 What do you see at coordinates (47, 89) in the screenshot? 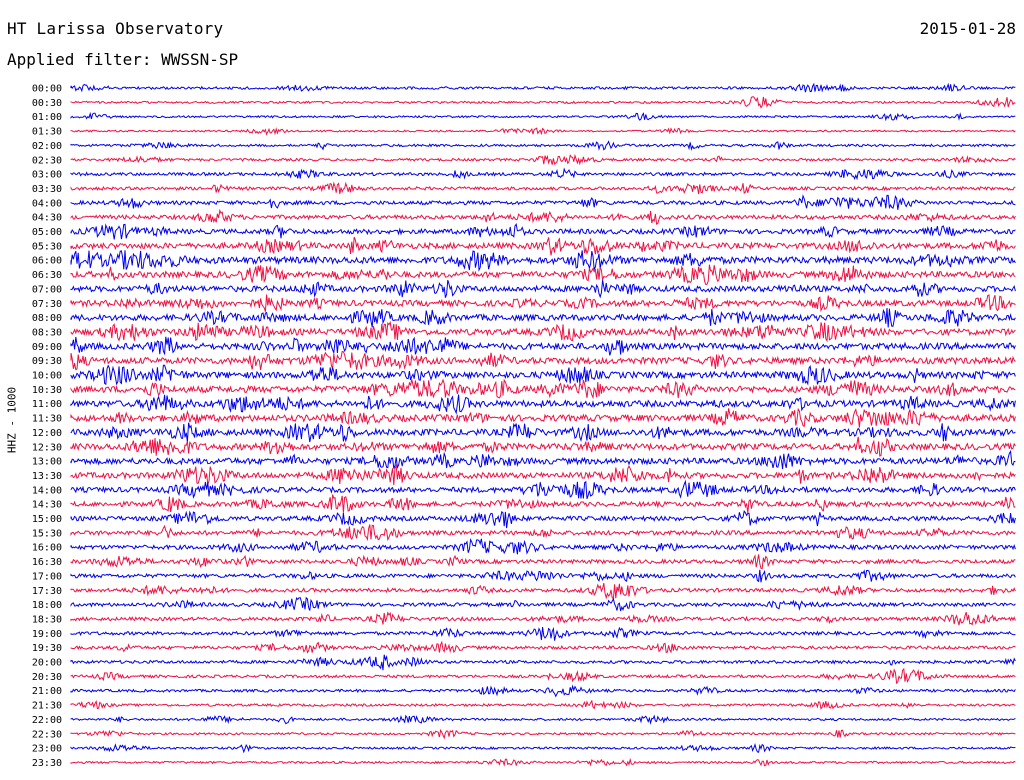
I see `row-time-label: 00:00` at bounding box center [47, 89].